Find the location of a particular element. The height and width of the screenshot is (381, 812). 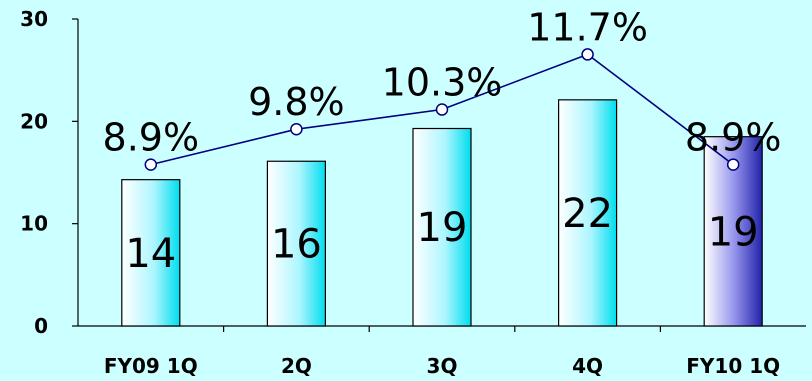

x-tick-label: FY09 1Q is located at coordinates (151, 366).